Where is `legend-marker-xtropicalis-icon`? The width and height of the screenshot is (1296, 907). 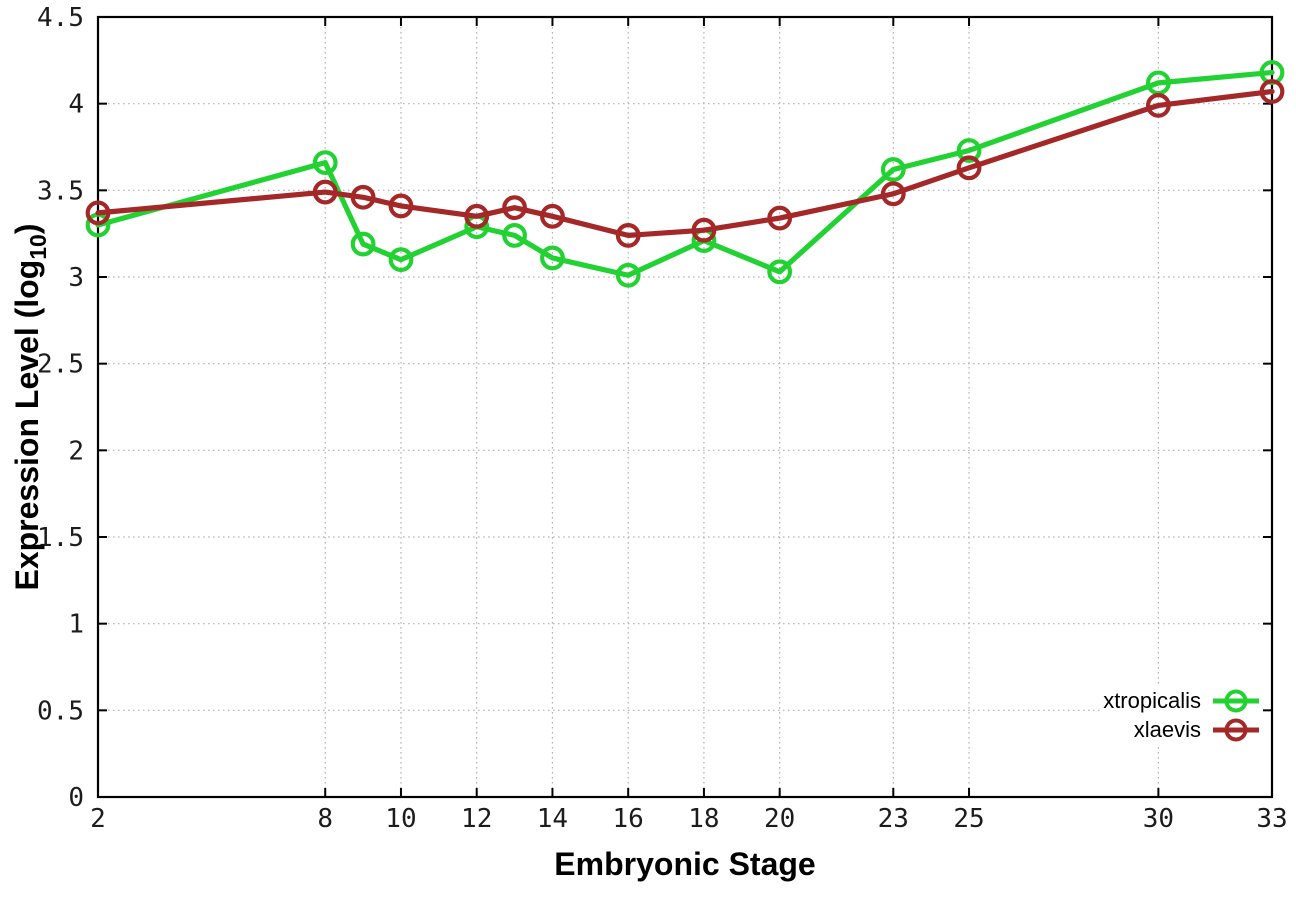
legend-marker-xtropicalis-icon is located at coordinates (1236, 700).